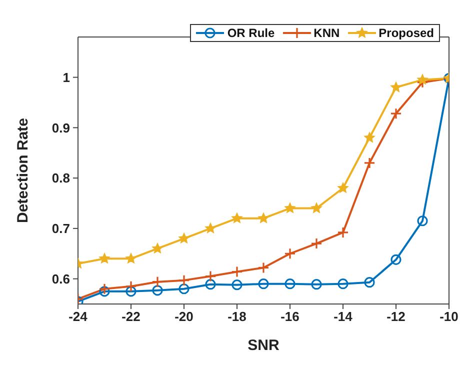  What do you see at coordinates (237, 316) in the screenshot?
I see `x-tick-label: -18` at bounding box center [237, 316].